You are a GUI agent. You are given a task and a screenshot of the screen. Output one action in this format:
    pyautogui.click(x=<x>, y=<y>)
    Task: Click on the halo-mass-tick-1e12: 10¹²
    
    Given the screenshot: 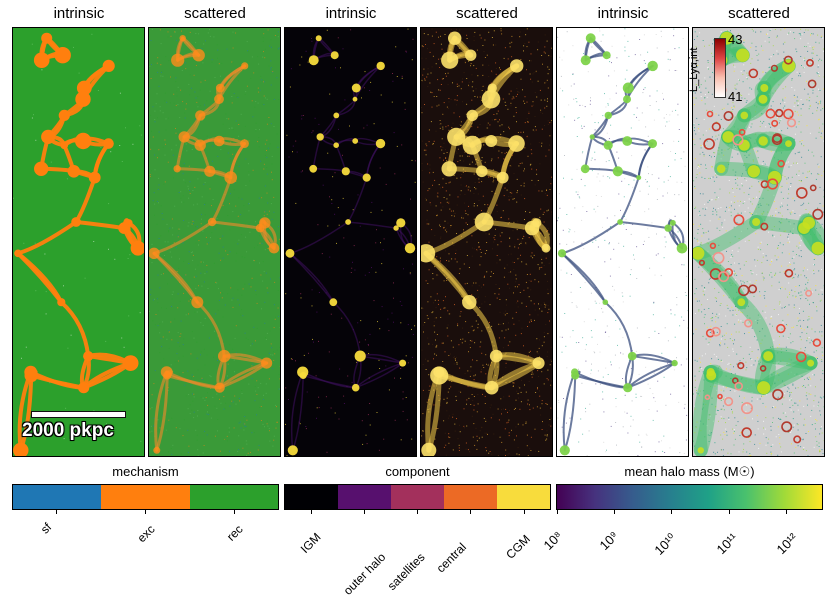 What is the action you would take?
    pyautogui.click(x=786, y=543)
    